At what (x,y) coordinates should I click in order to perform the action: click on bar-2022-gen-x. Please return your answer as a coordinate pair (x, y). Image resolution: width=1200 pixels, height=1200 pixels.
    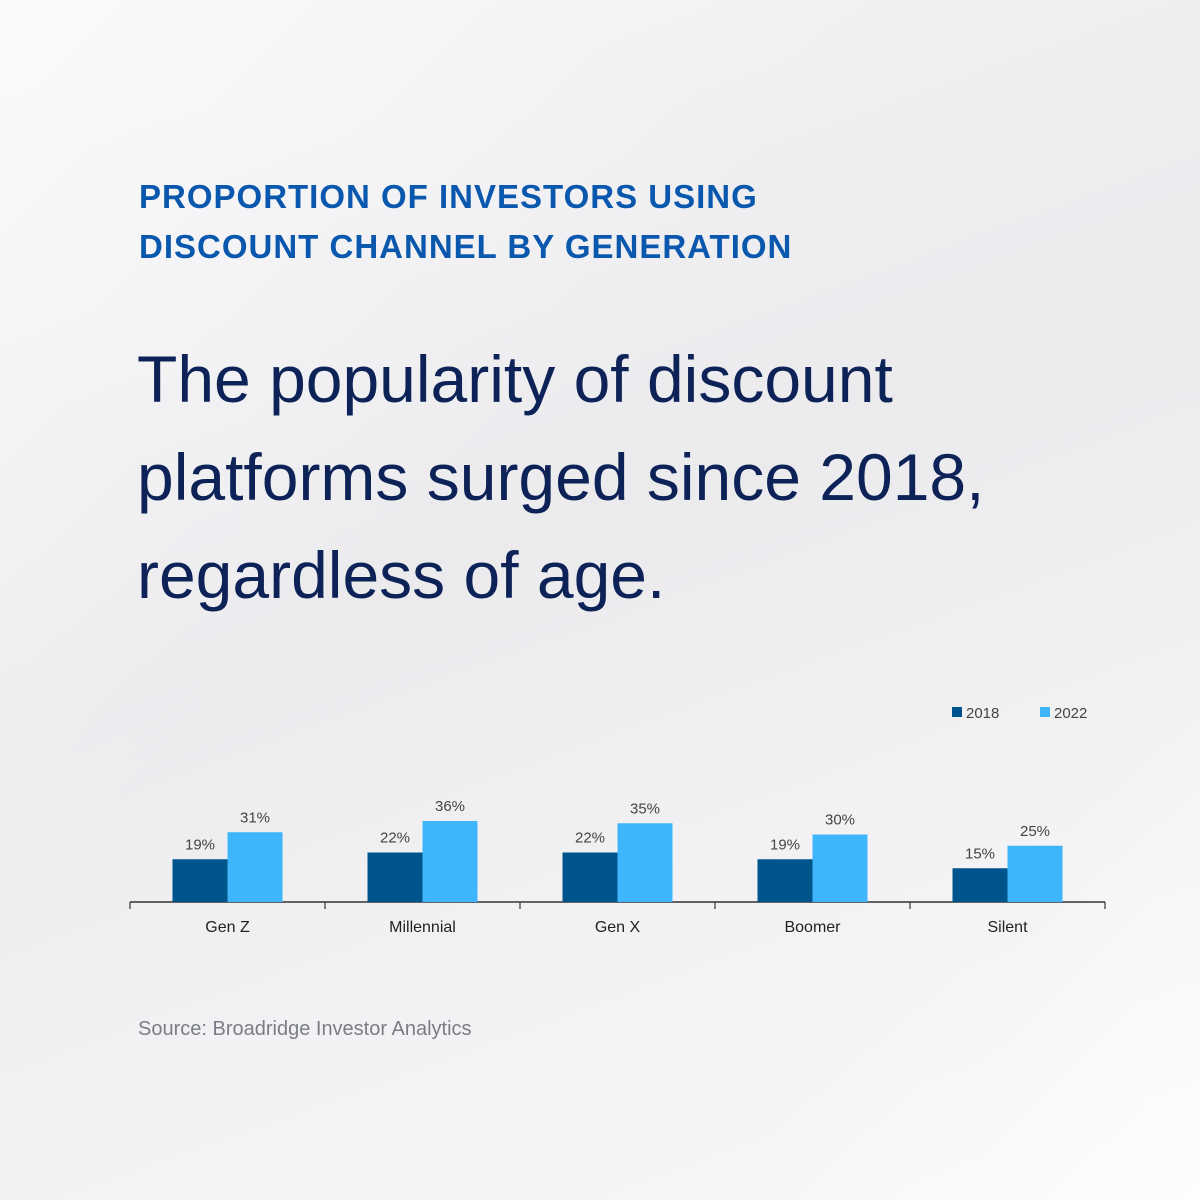
    Looking at the image, I should click on (645, 862).